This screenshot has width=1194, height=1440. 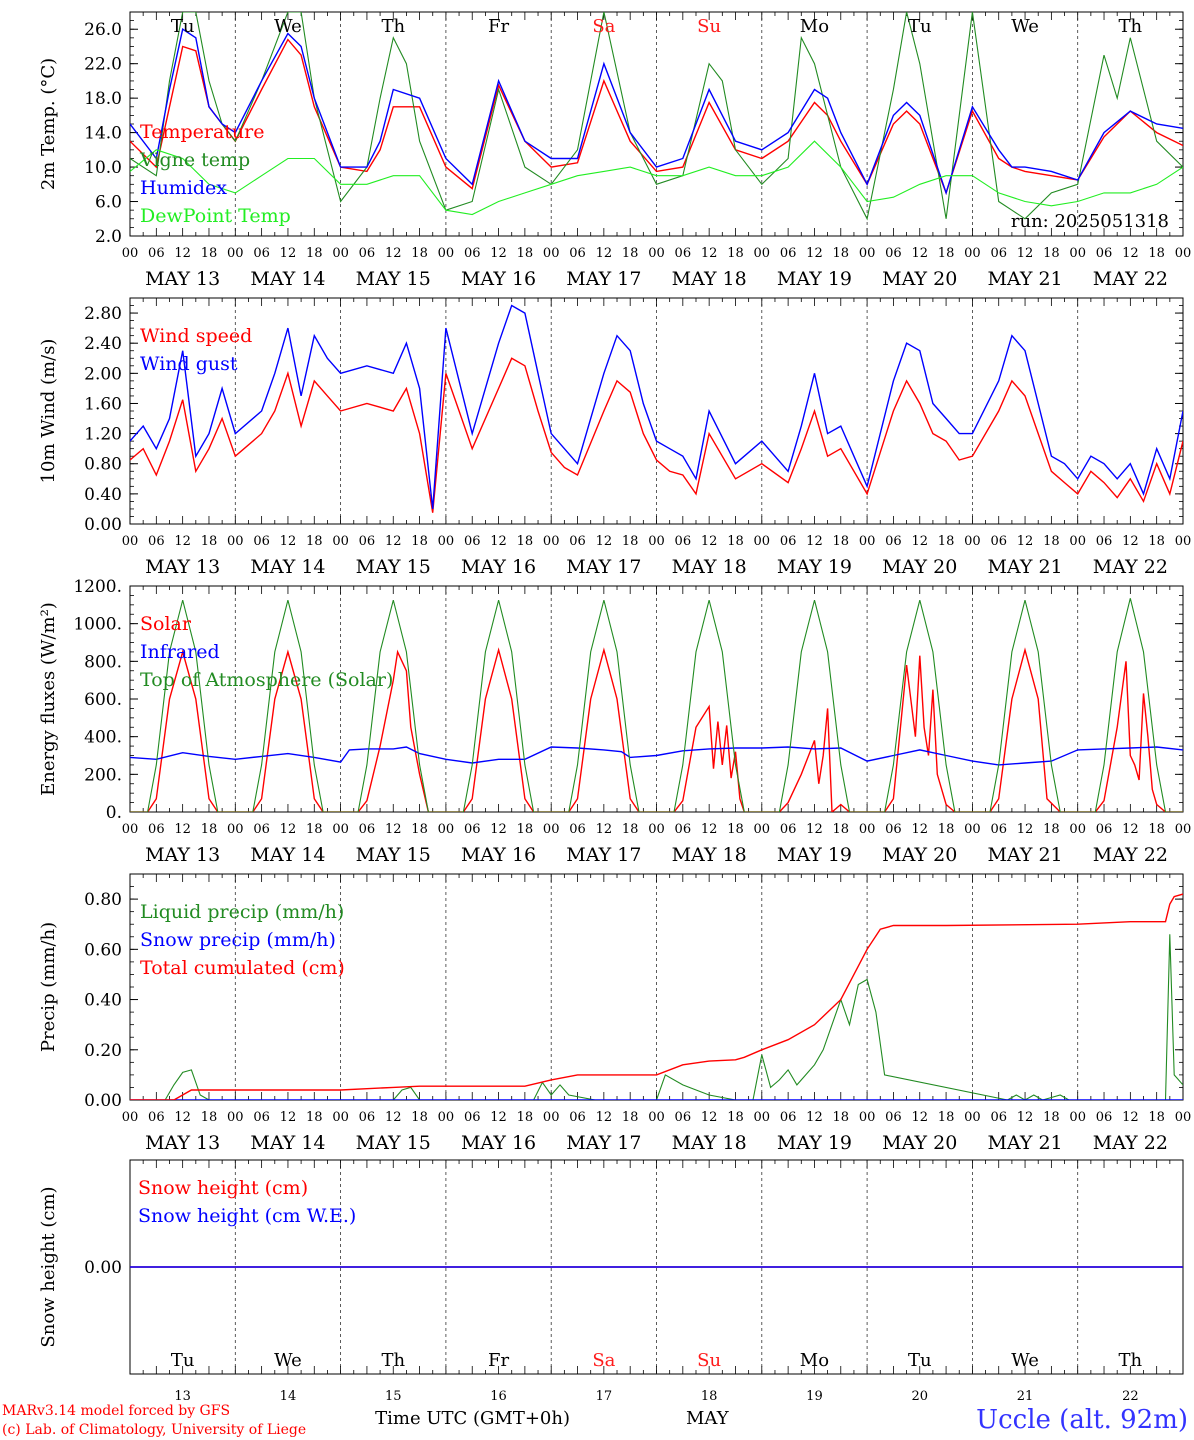 What do you see at coordinates (1131, 1360) in the screenshot?
I see `weekday-label: Th` at bounding box center [1131, 1360].